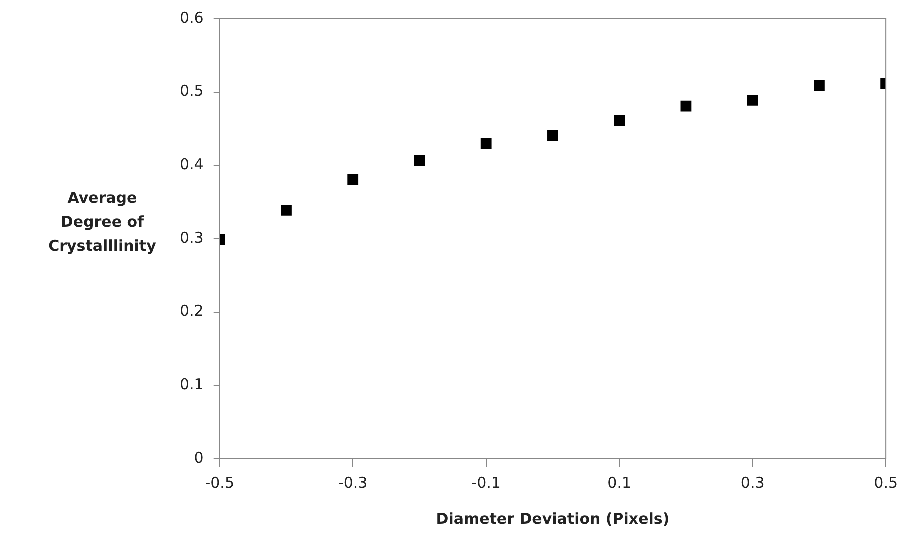 The height and width of the screenshot is (533, 906). What do you see at coordinates (192, 385) in the screenshot?
I see `y-tick-label: 0.1` at bounding box center [192, 385].